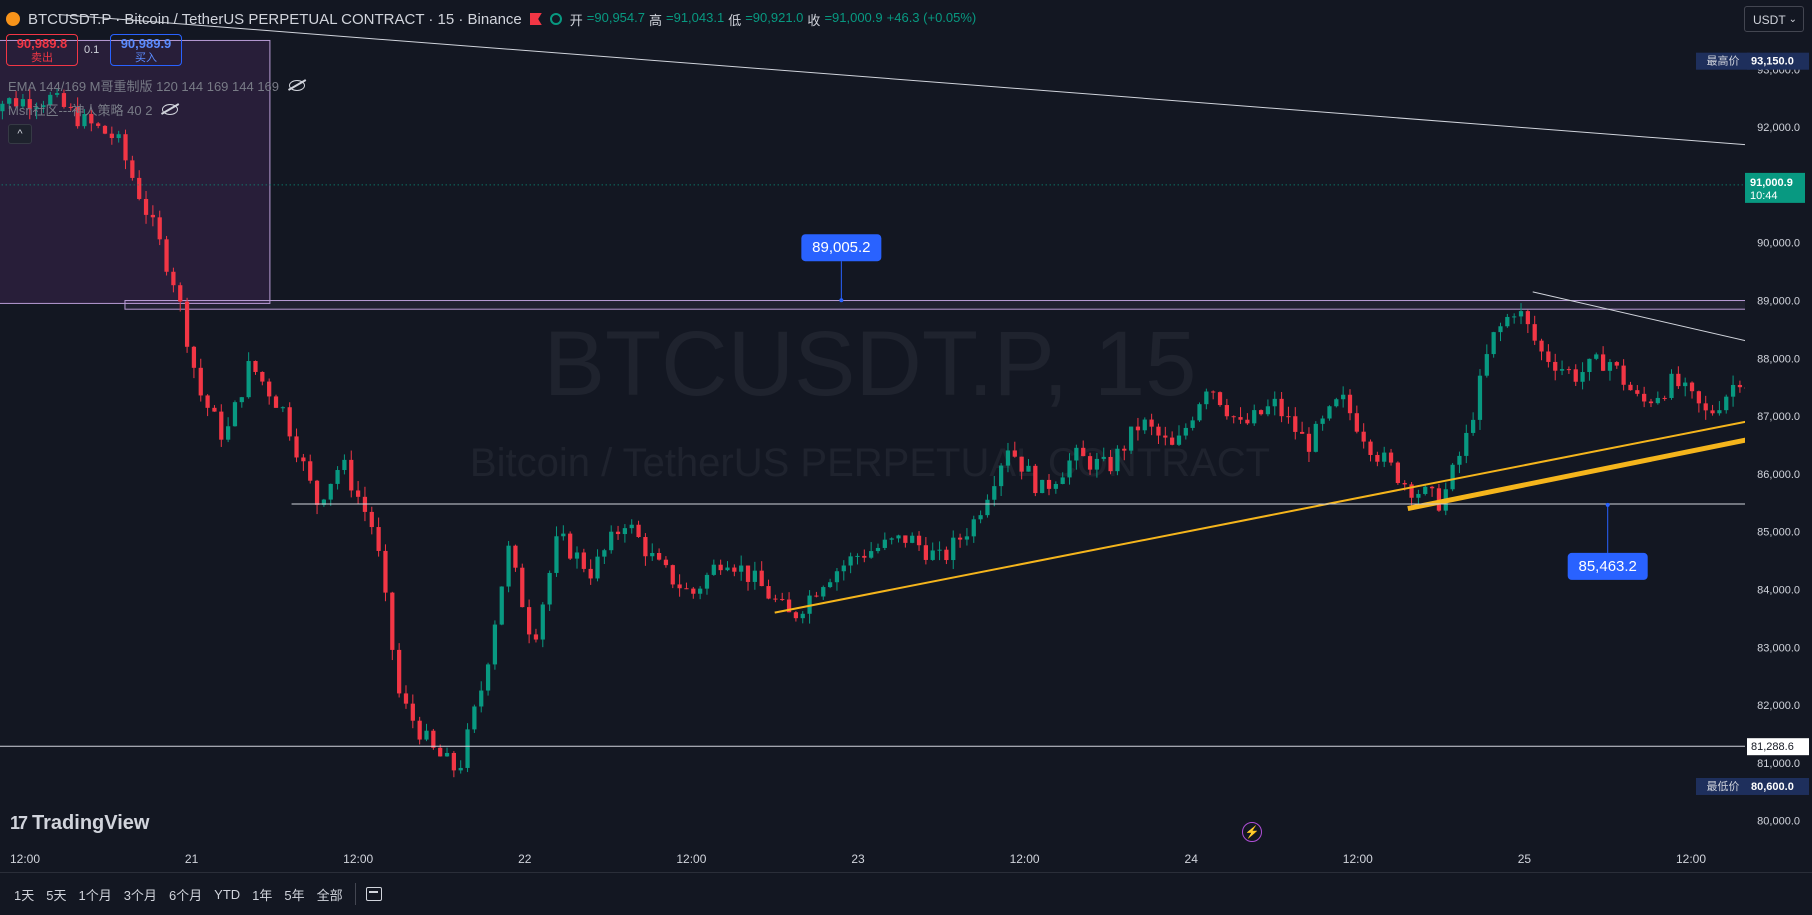 The height and width of the screenshot is (915, 1812). I want to click on range-1d-button: 1天, so click(24, 895).